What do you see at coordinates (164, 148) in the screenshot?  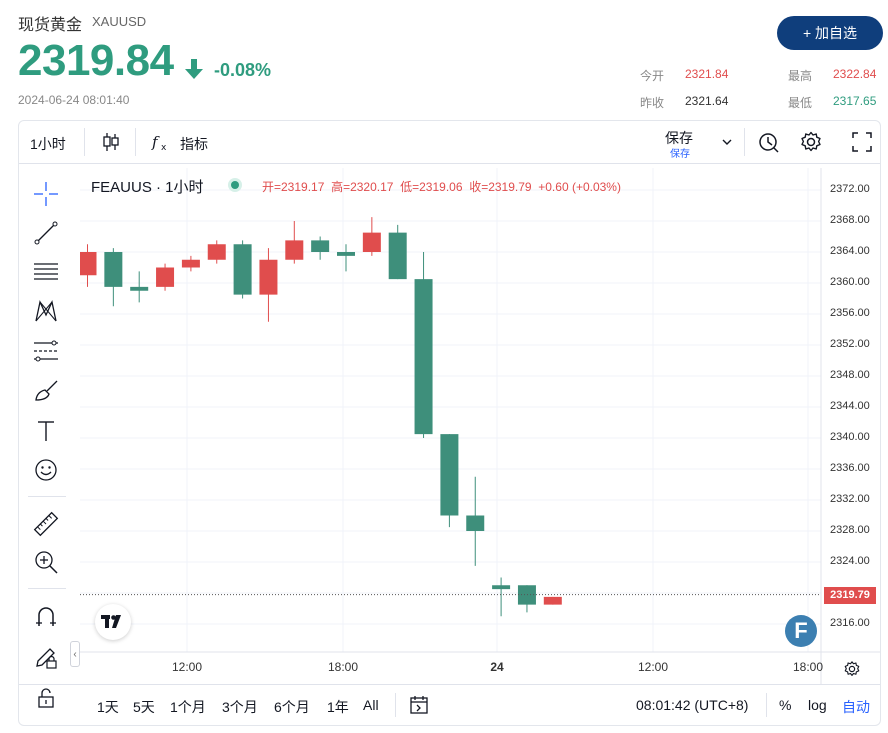 I see `svg-text: x` at bounding box center [164, 148].